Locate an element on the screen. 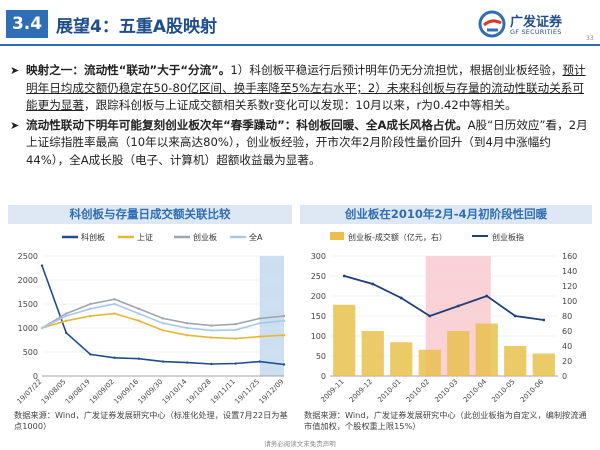  y-right-tick-label: 60 is located at coordinates (567, 331).